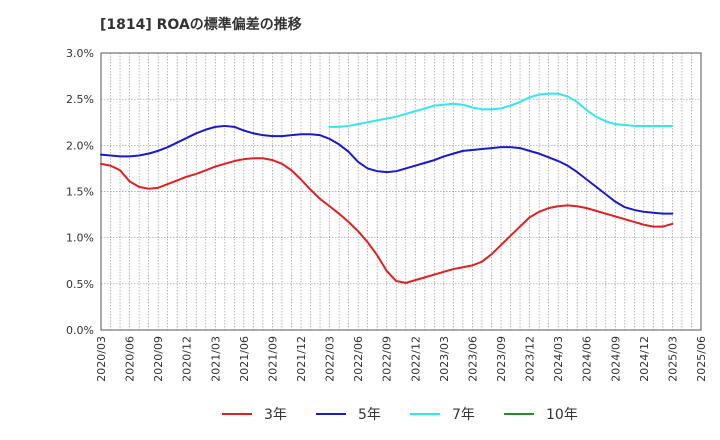  What do you see at coordinates (301, 359) in the screenshot?
I see `x-tick-label: 2021/12` at bounding box center [301, 359].